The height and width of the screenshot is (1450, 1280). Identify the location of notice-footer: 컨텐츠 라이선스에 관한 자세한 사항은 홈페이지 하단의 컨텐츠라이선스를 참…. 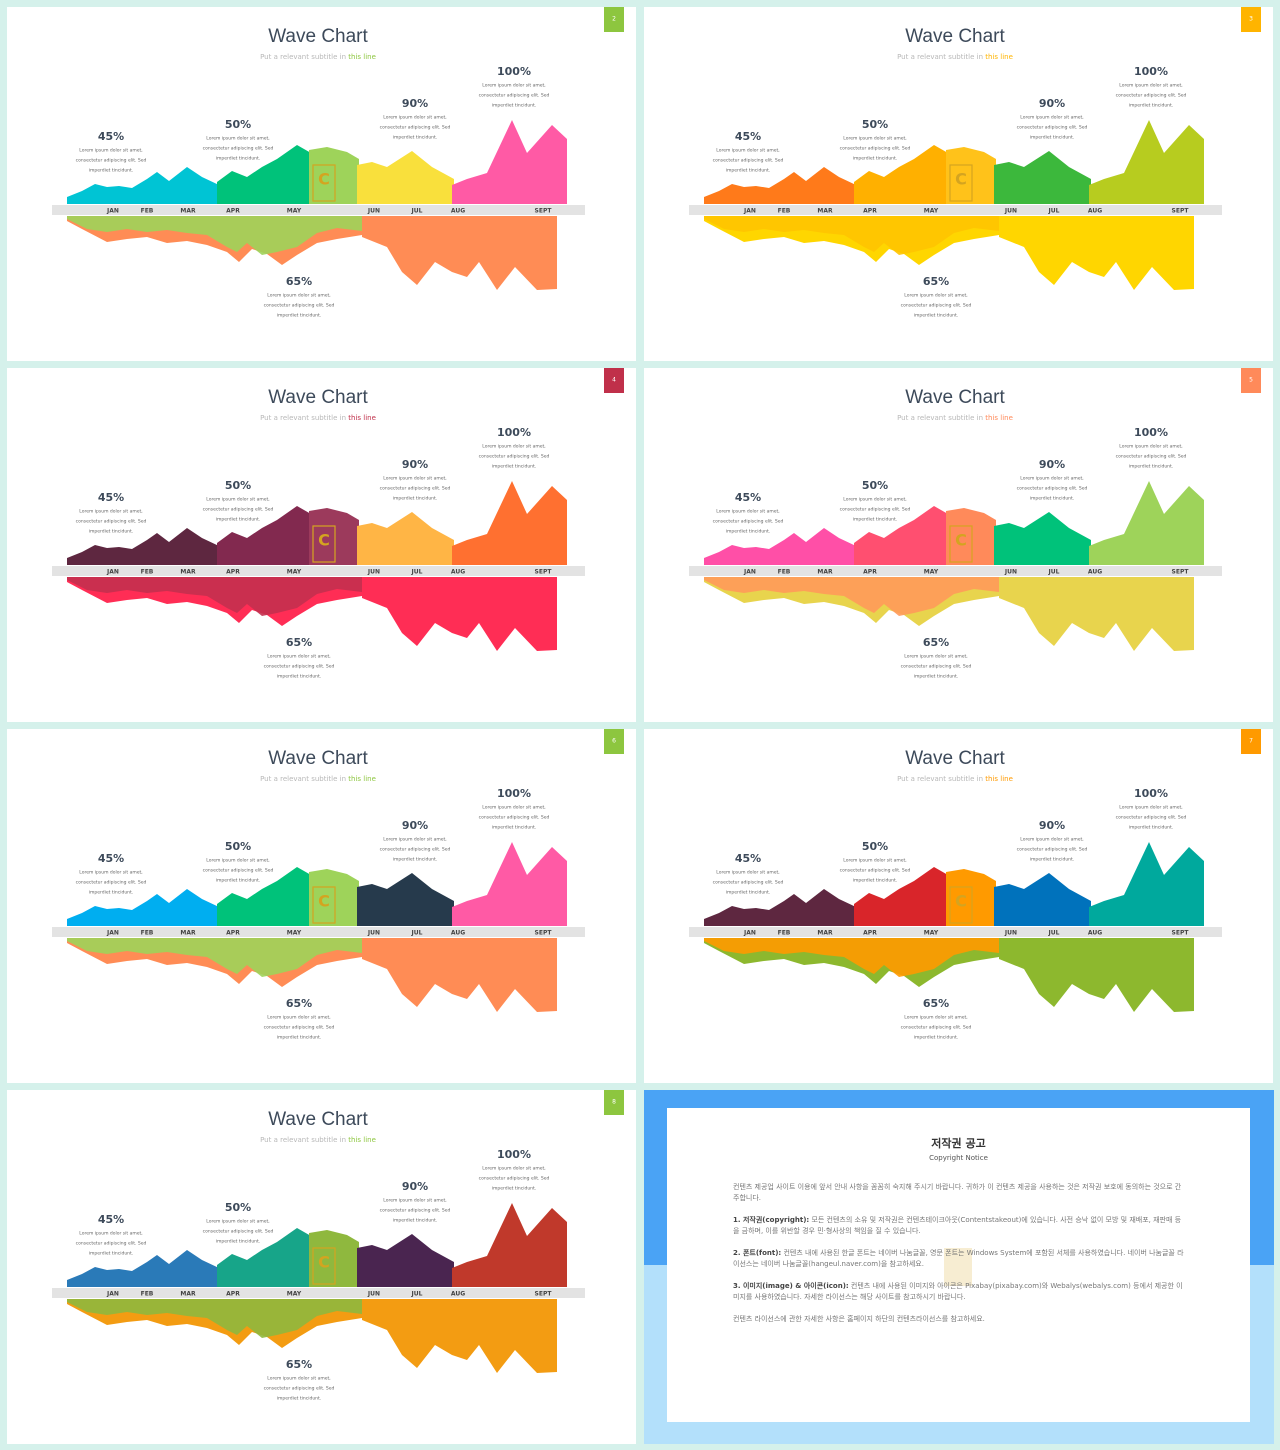
(859, 1319).